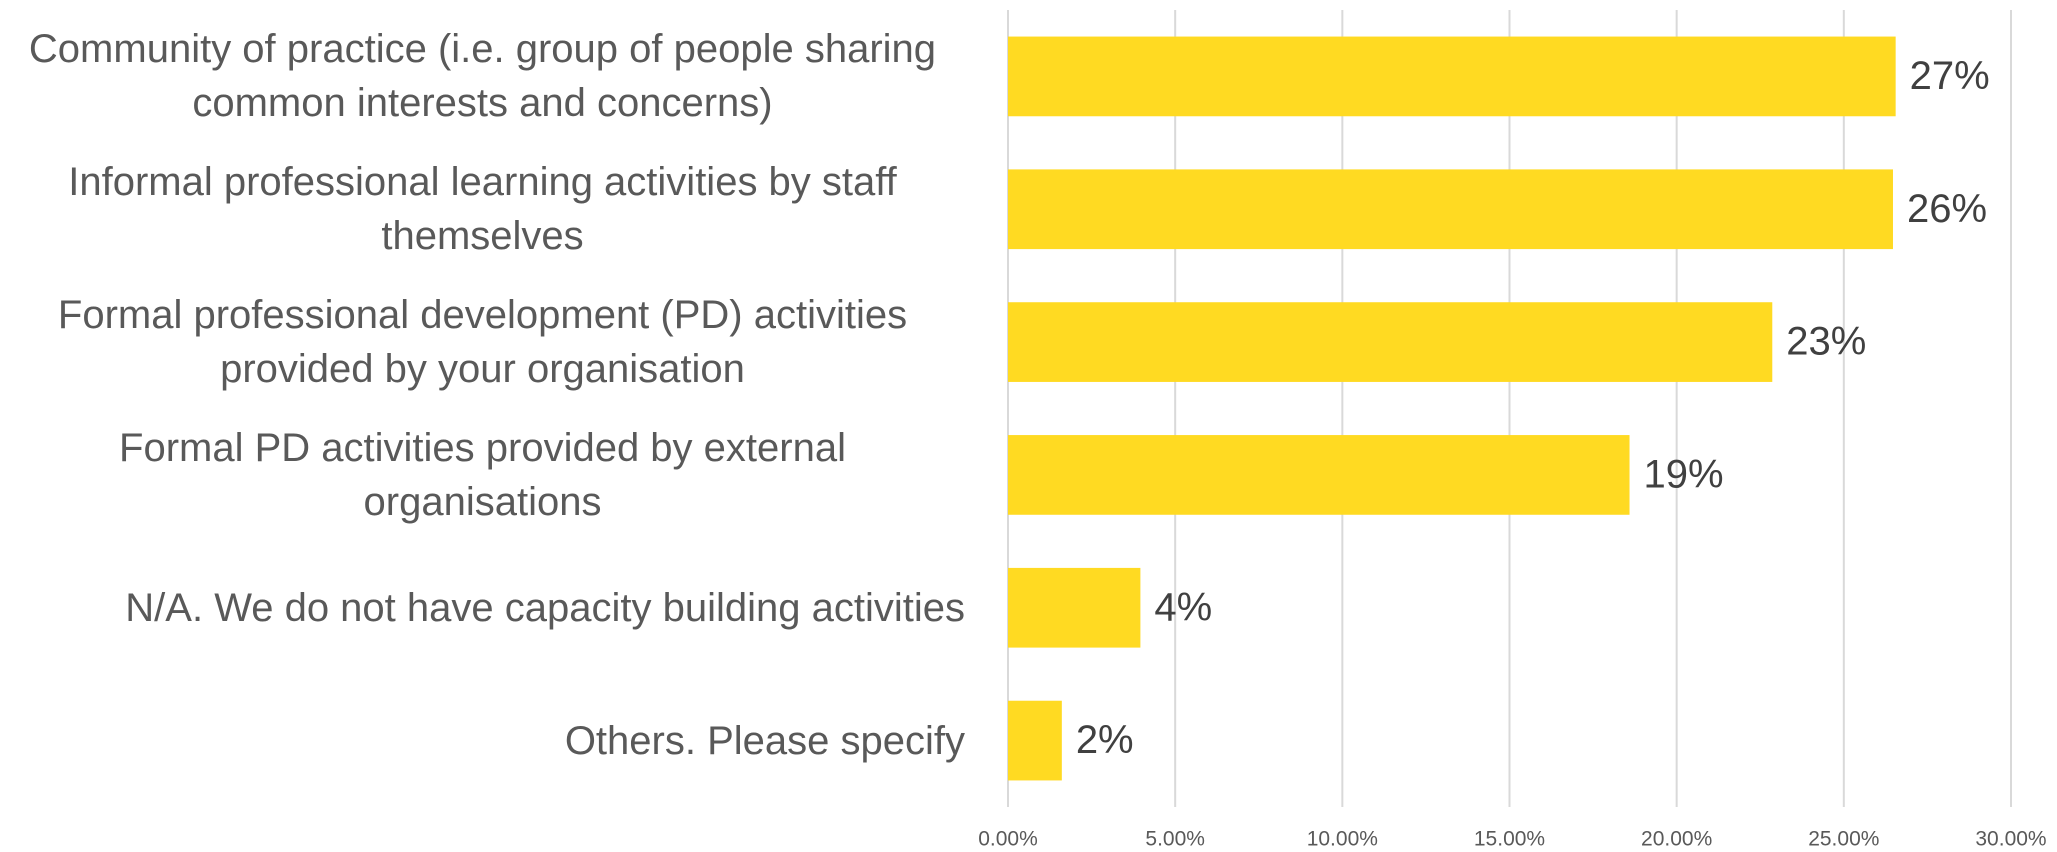  I want to click on x-tick-label: 20.00%, so click(1676, 839).